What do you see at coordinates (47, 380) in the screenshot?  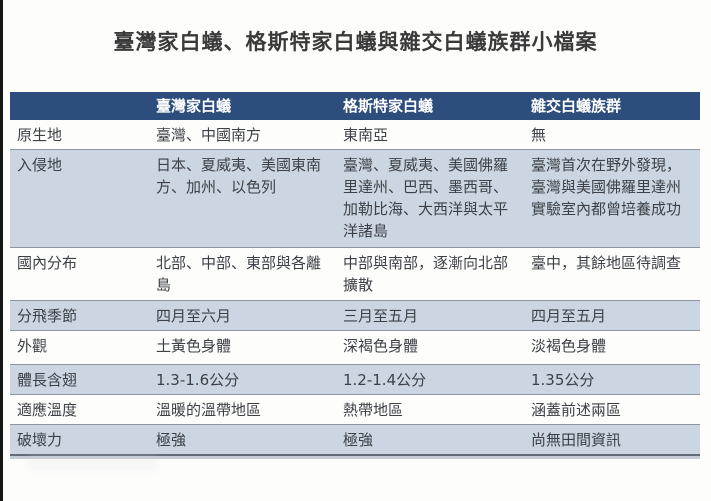 I see `row-label: 體長含翅` at bounding box center [47, 380].